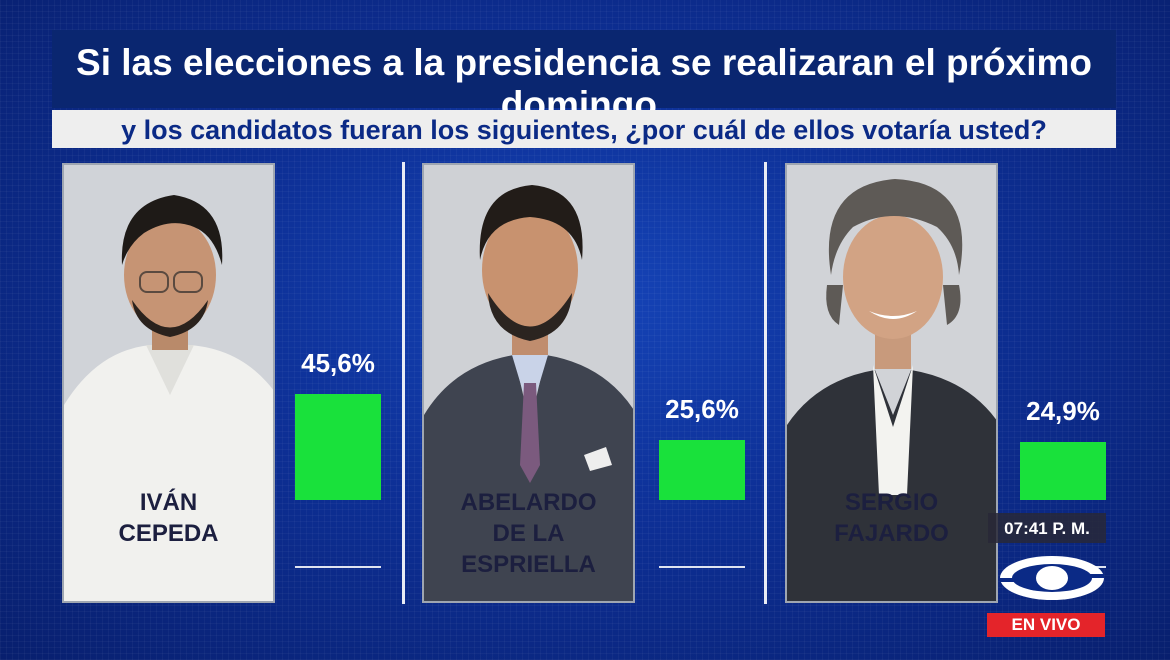 This screenshot has height=660, width=1170. I want to click on candidate-name-line-2: FAJARDO, so click(891, 533).